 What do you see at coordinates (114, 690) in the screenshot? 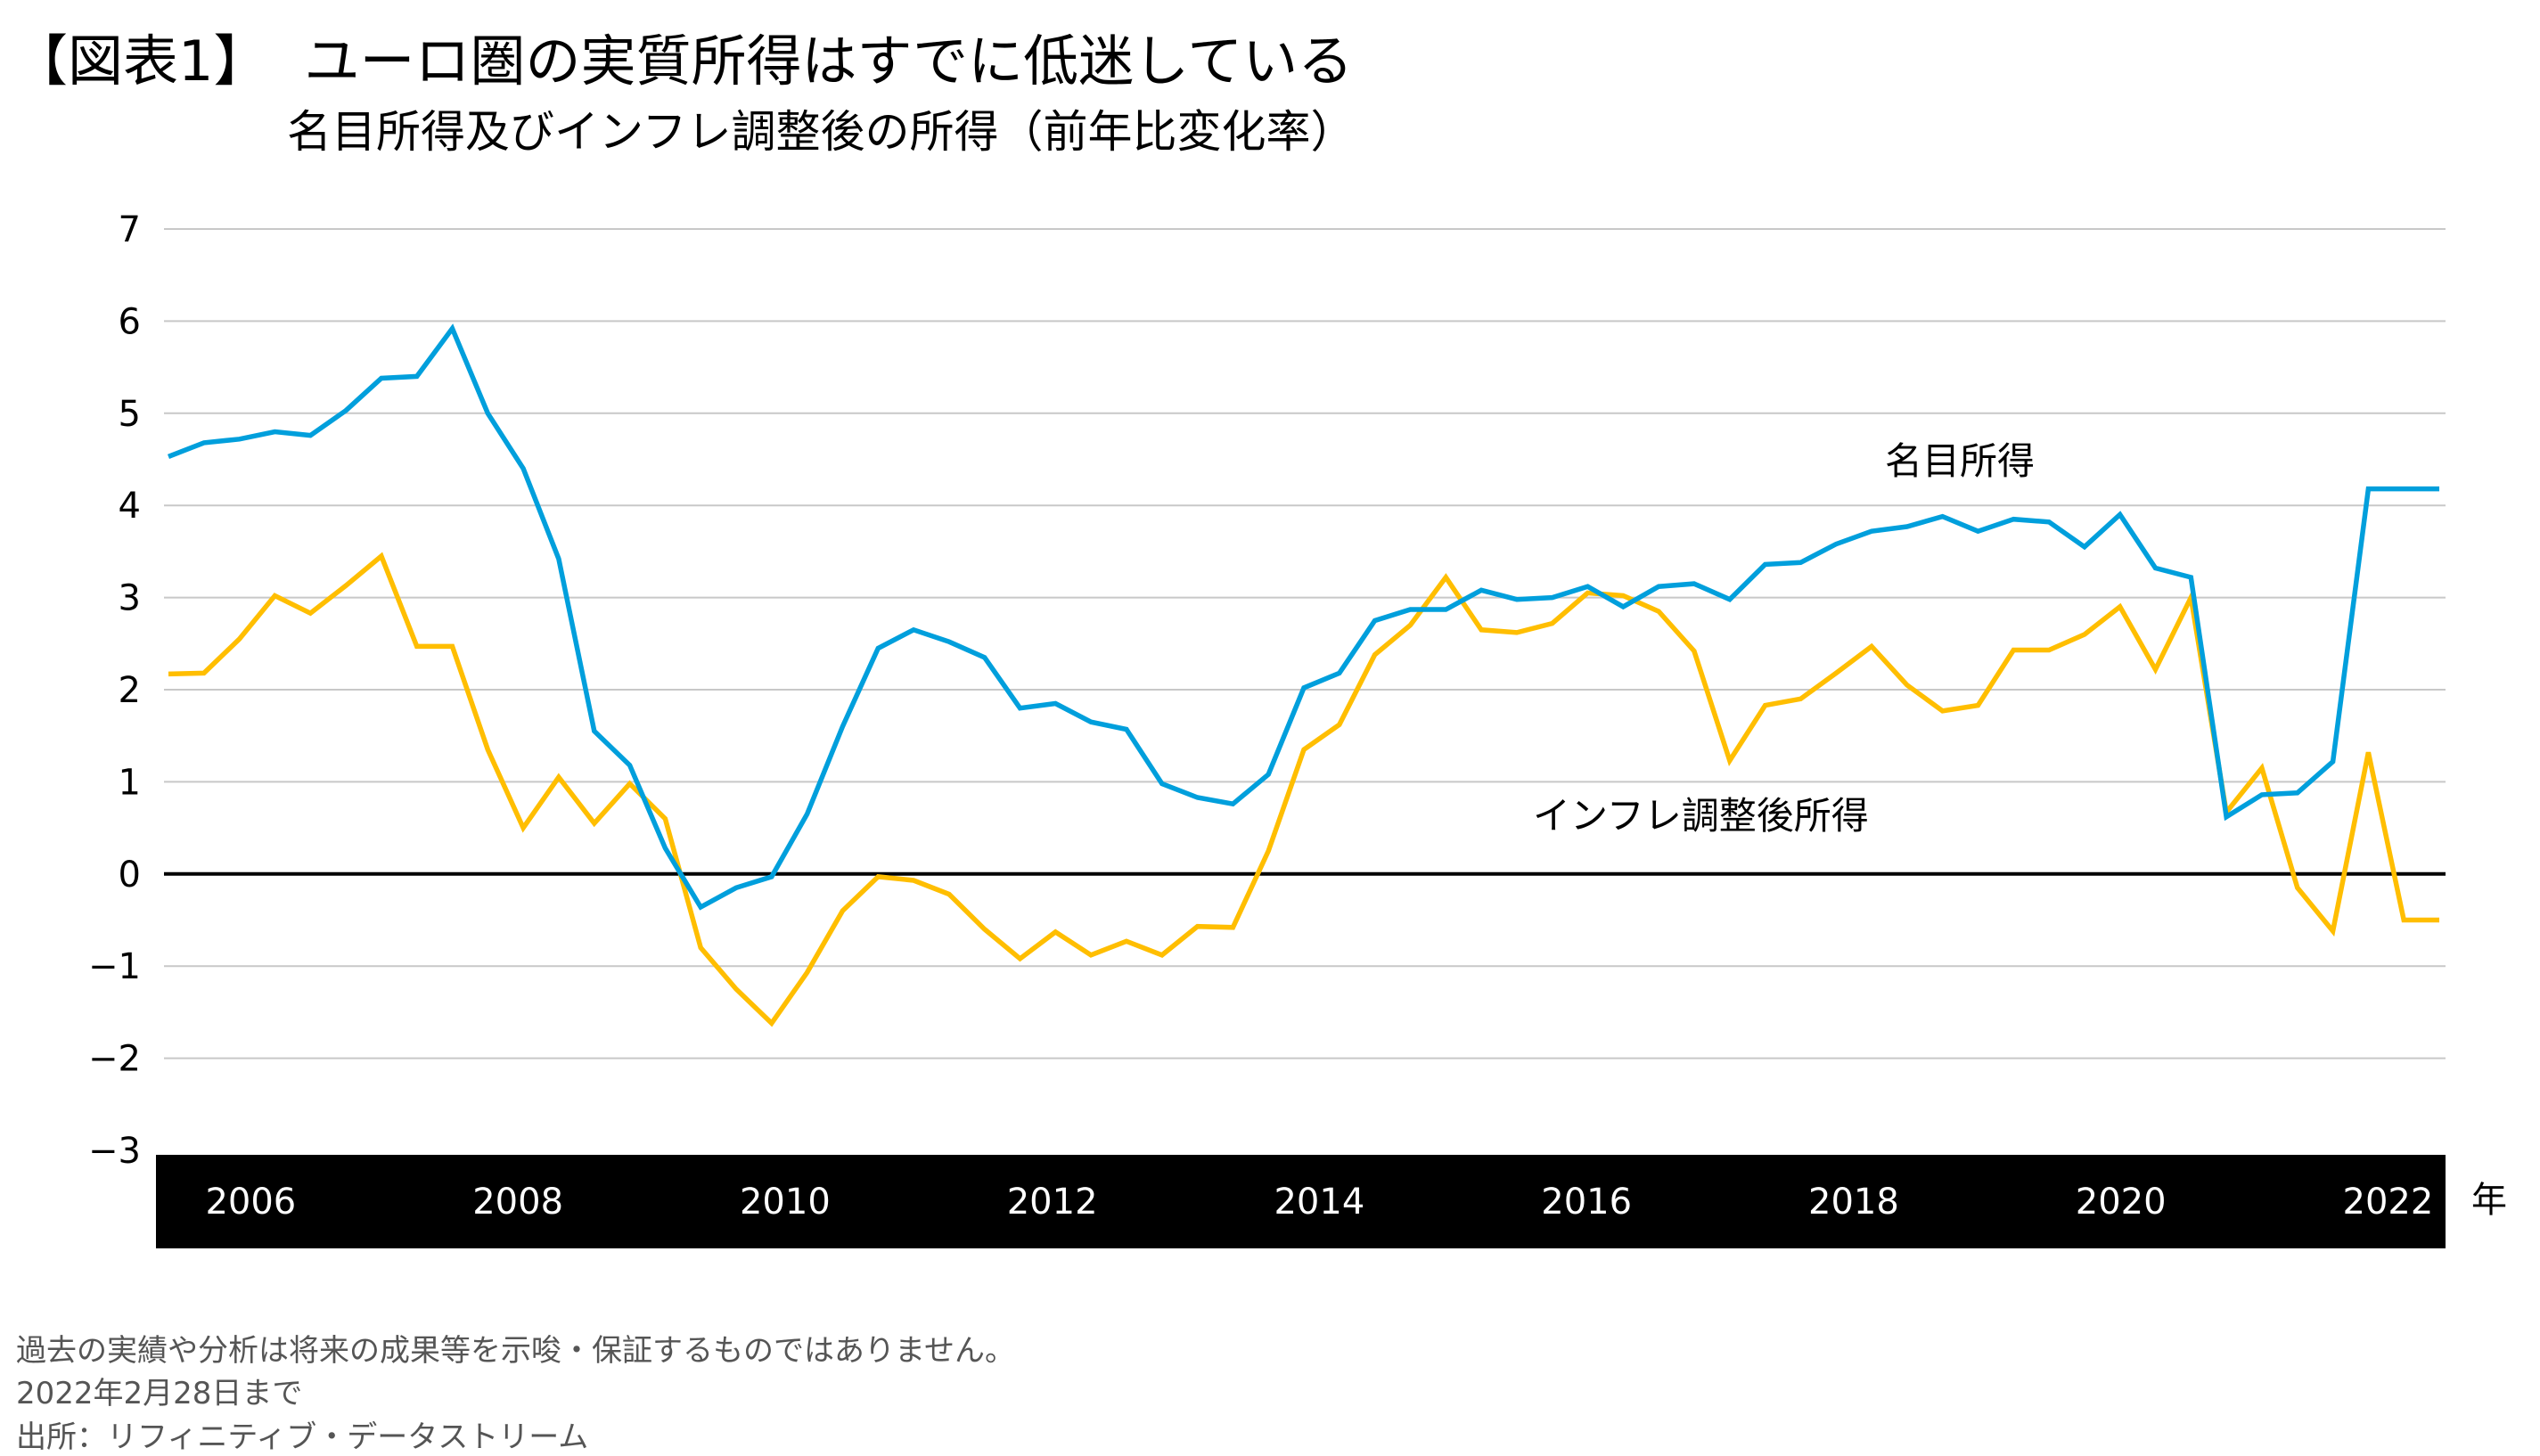
I see `y-axis-ticks: 7 6 5 4 3 2 1 0 −1 −2 −3` at bounding box center [114, 690].